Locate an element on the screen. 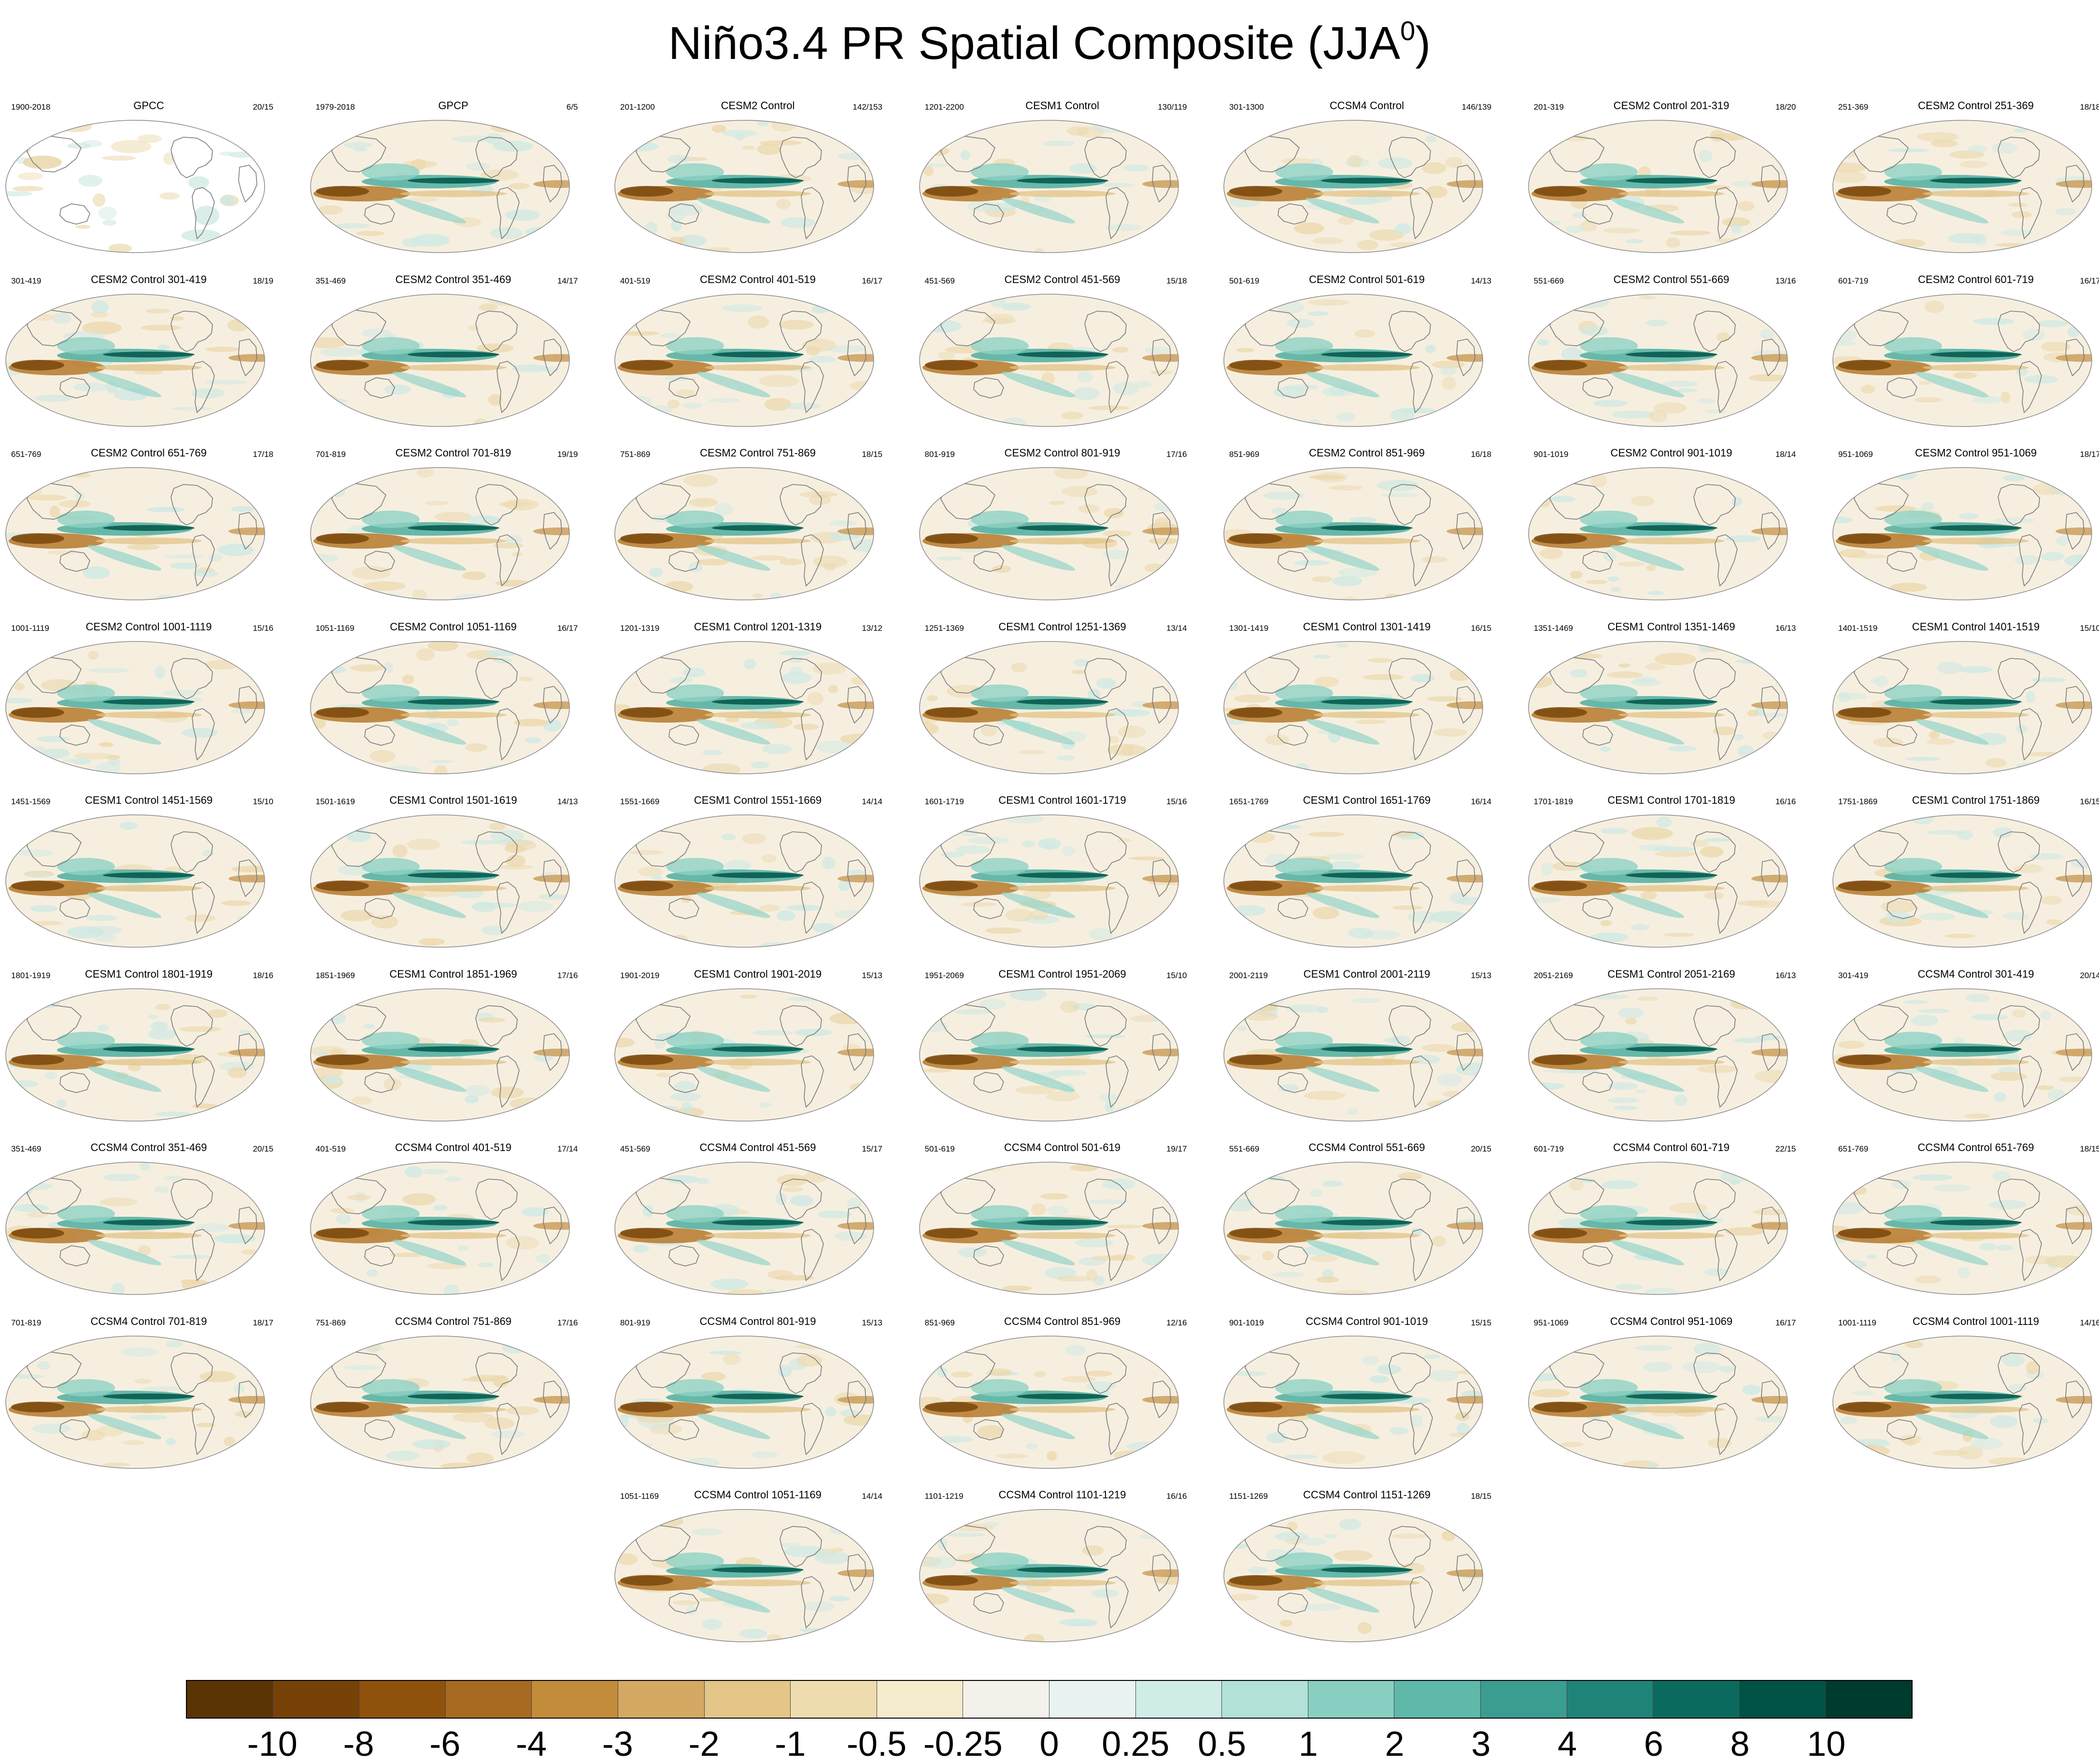 The image size is (2099, 1764). panel-event-count: 16/17 is located at coordinates (872, 280).